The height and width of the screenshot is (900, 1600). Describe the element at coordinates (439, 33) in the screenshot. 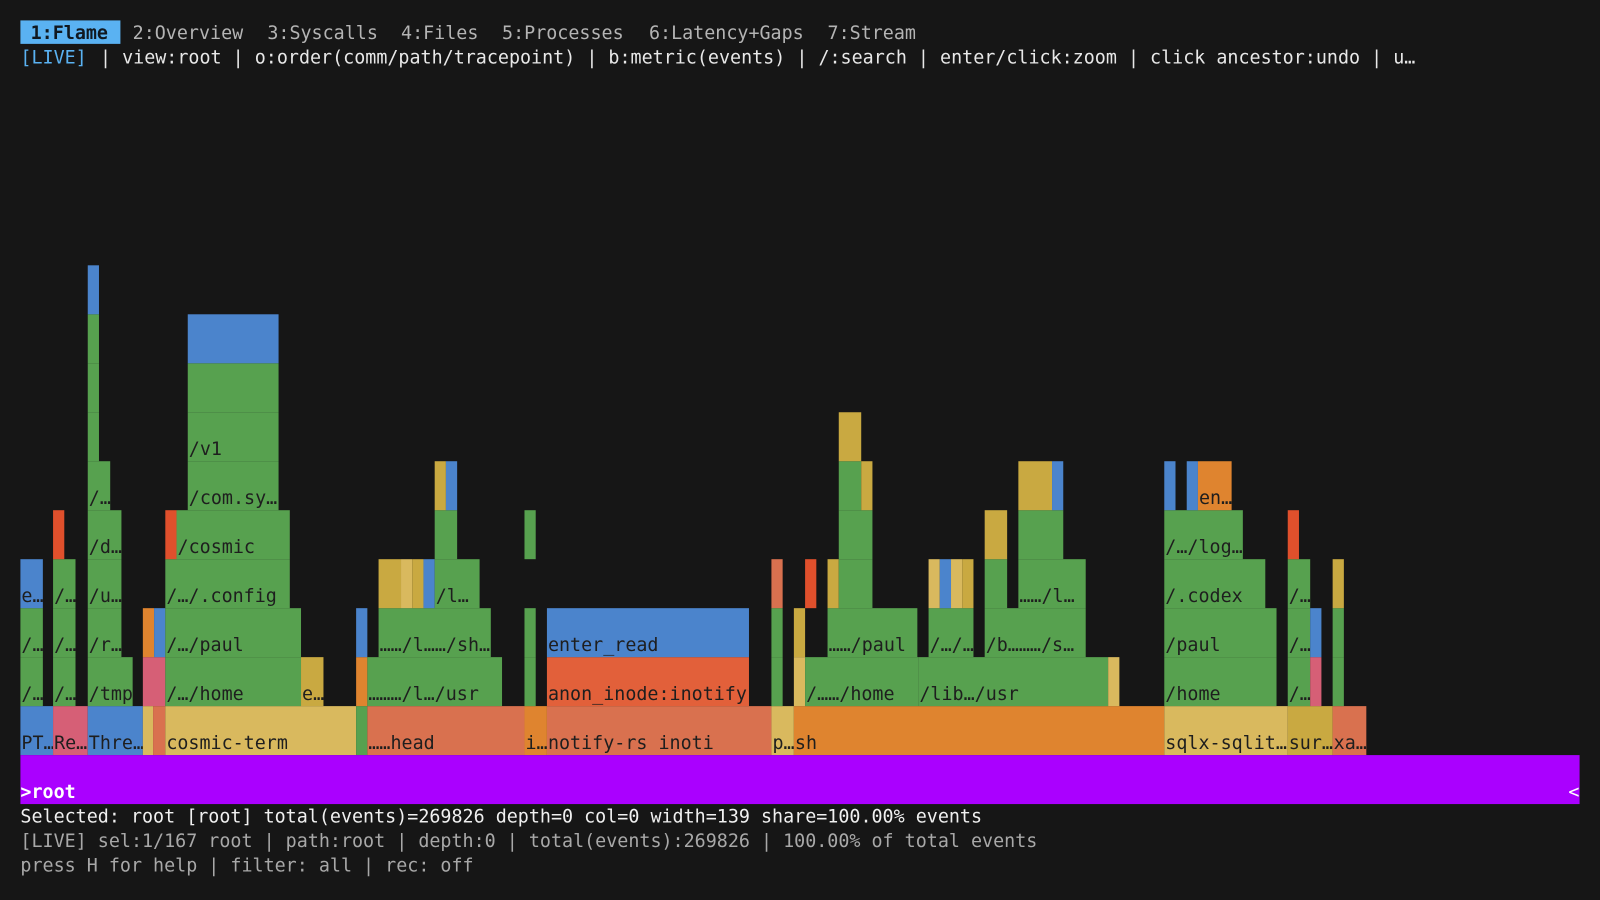

I see `tab: 4:Files` at that location.